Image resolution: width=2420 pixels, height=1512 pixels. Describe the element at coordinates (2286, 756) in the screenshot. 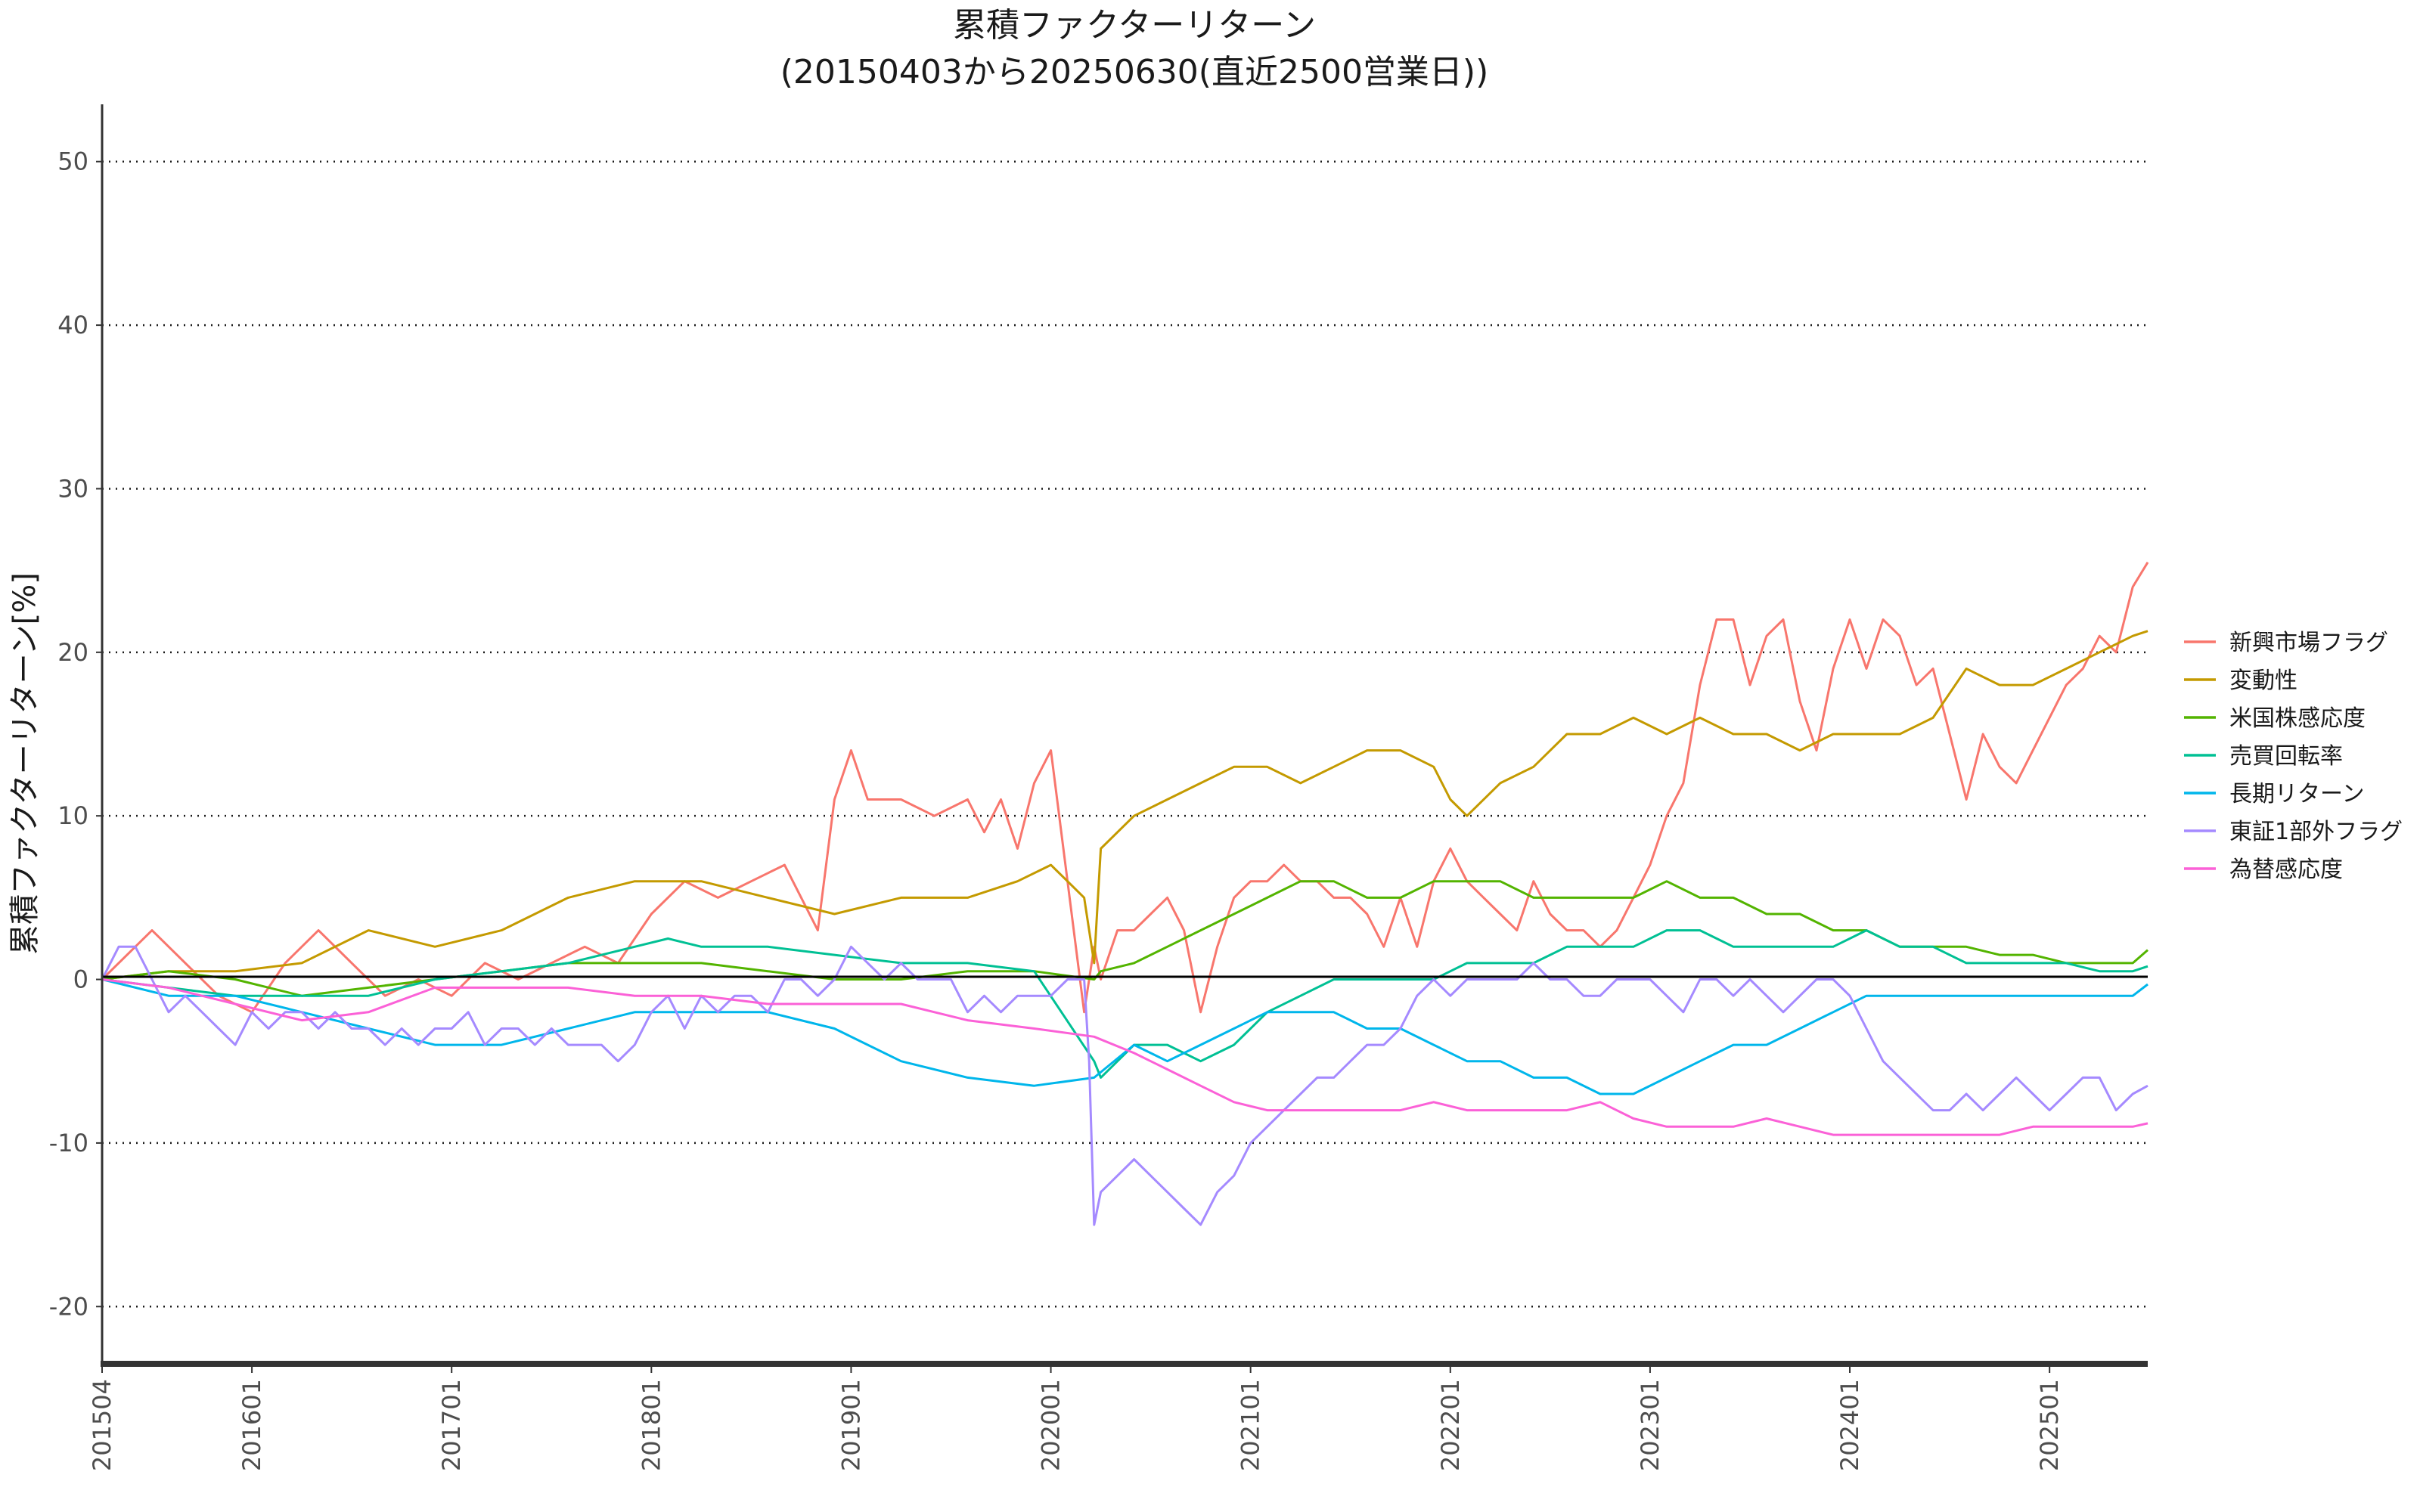

I see `legend-label: 売買回転率` at that location.